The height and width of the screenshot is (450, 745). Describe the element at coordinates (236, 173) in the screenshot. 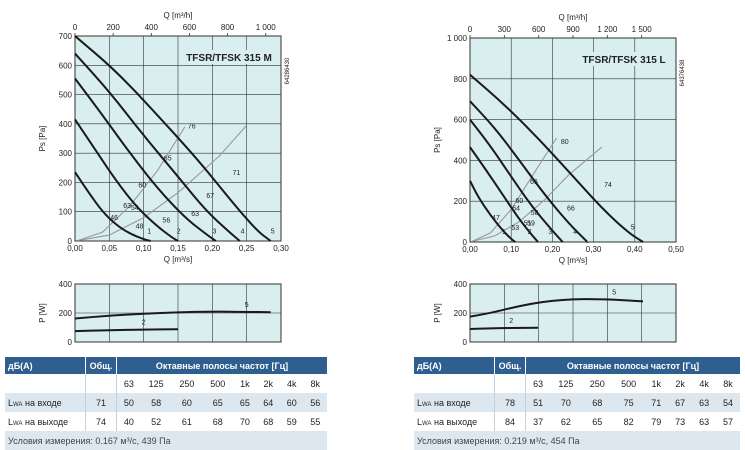

I see `curve-annotation: 71` at that location.